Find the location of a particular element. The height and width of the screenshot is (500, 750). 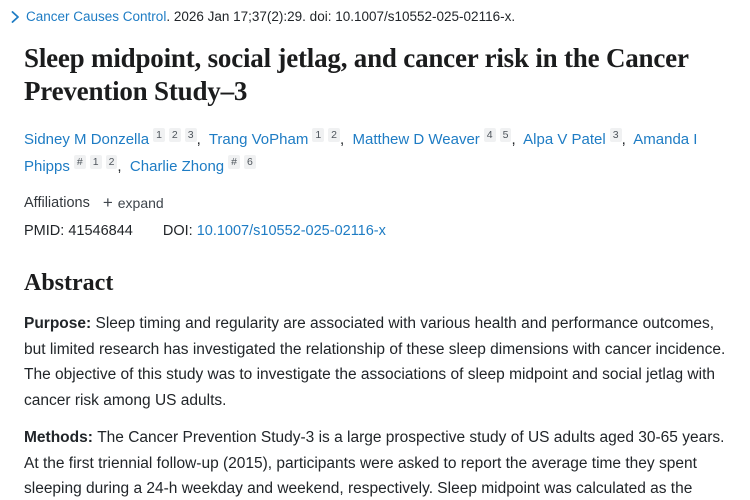

author-item: Alpa V Patel 3, is located at coordinates (578, 138).